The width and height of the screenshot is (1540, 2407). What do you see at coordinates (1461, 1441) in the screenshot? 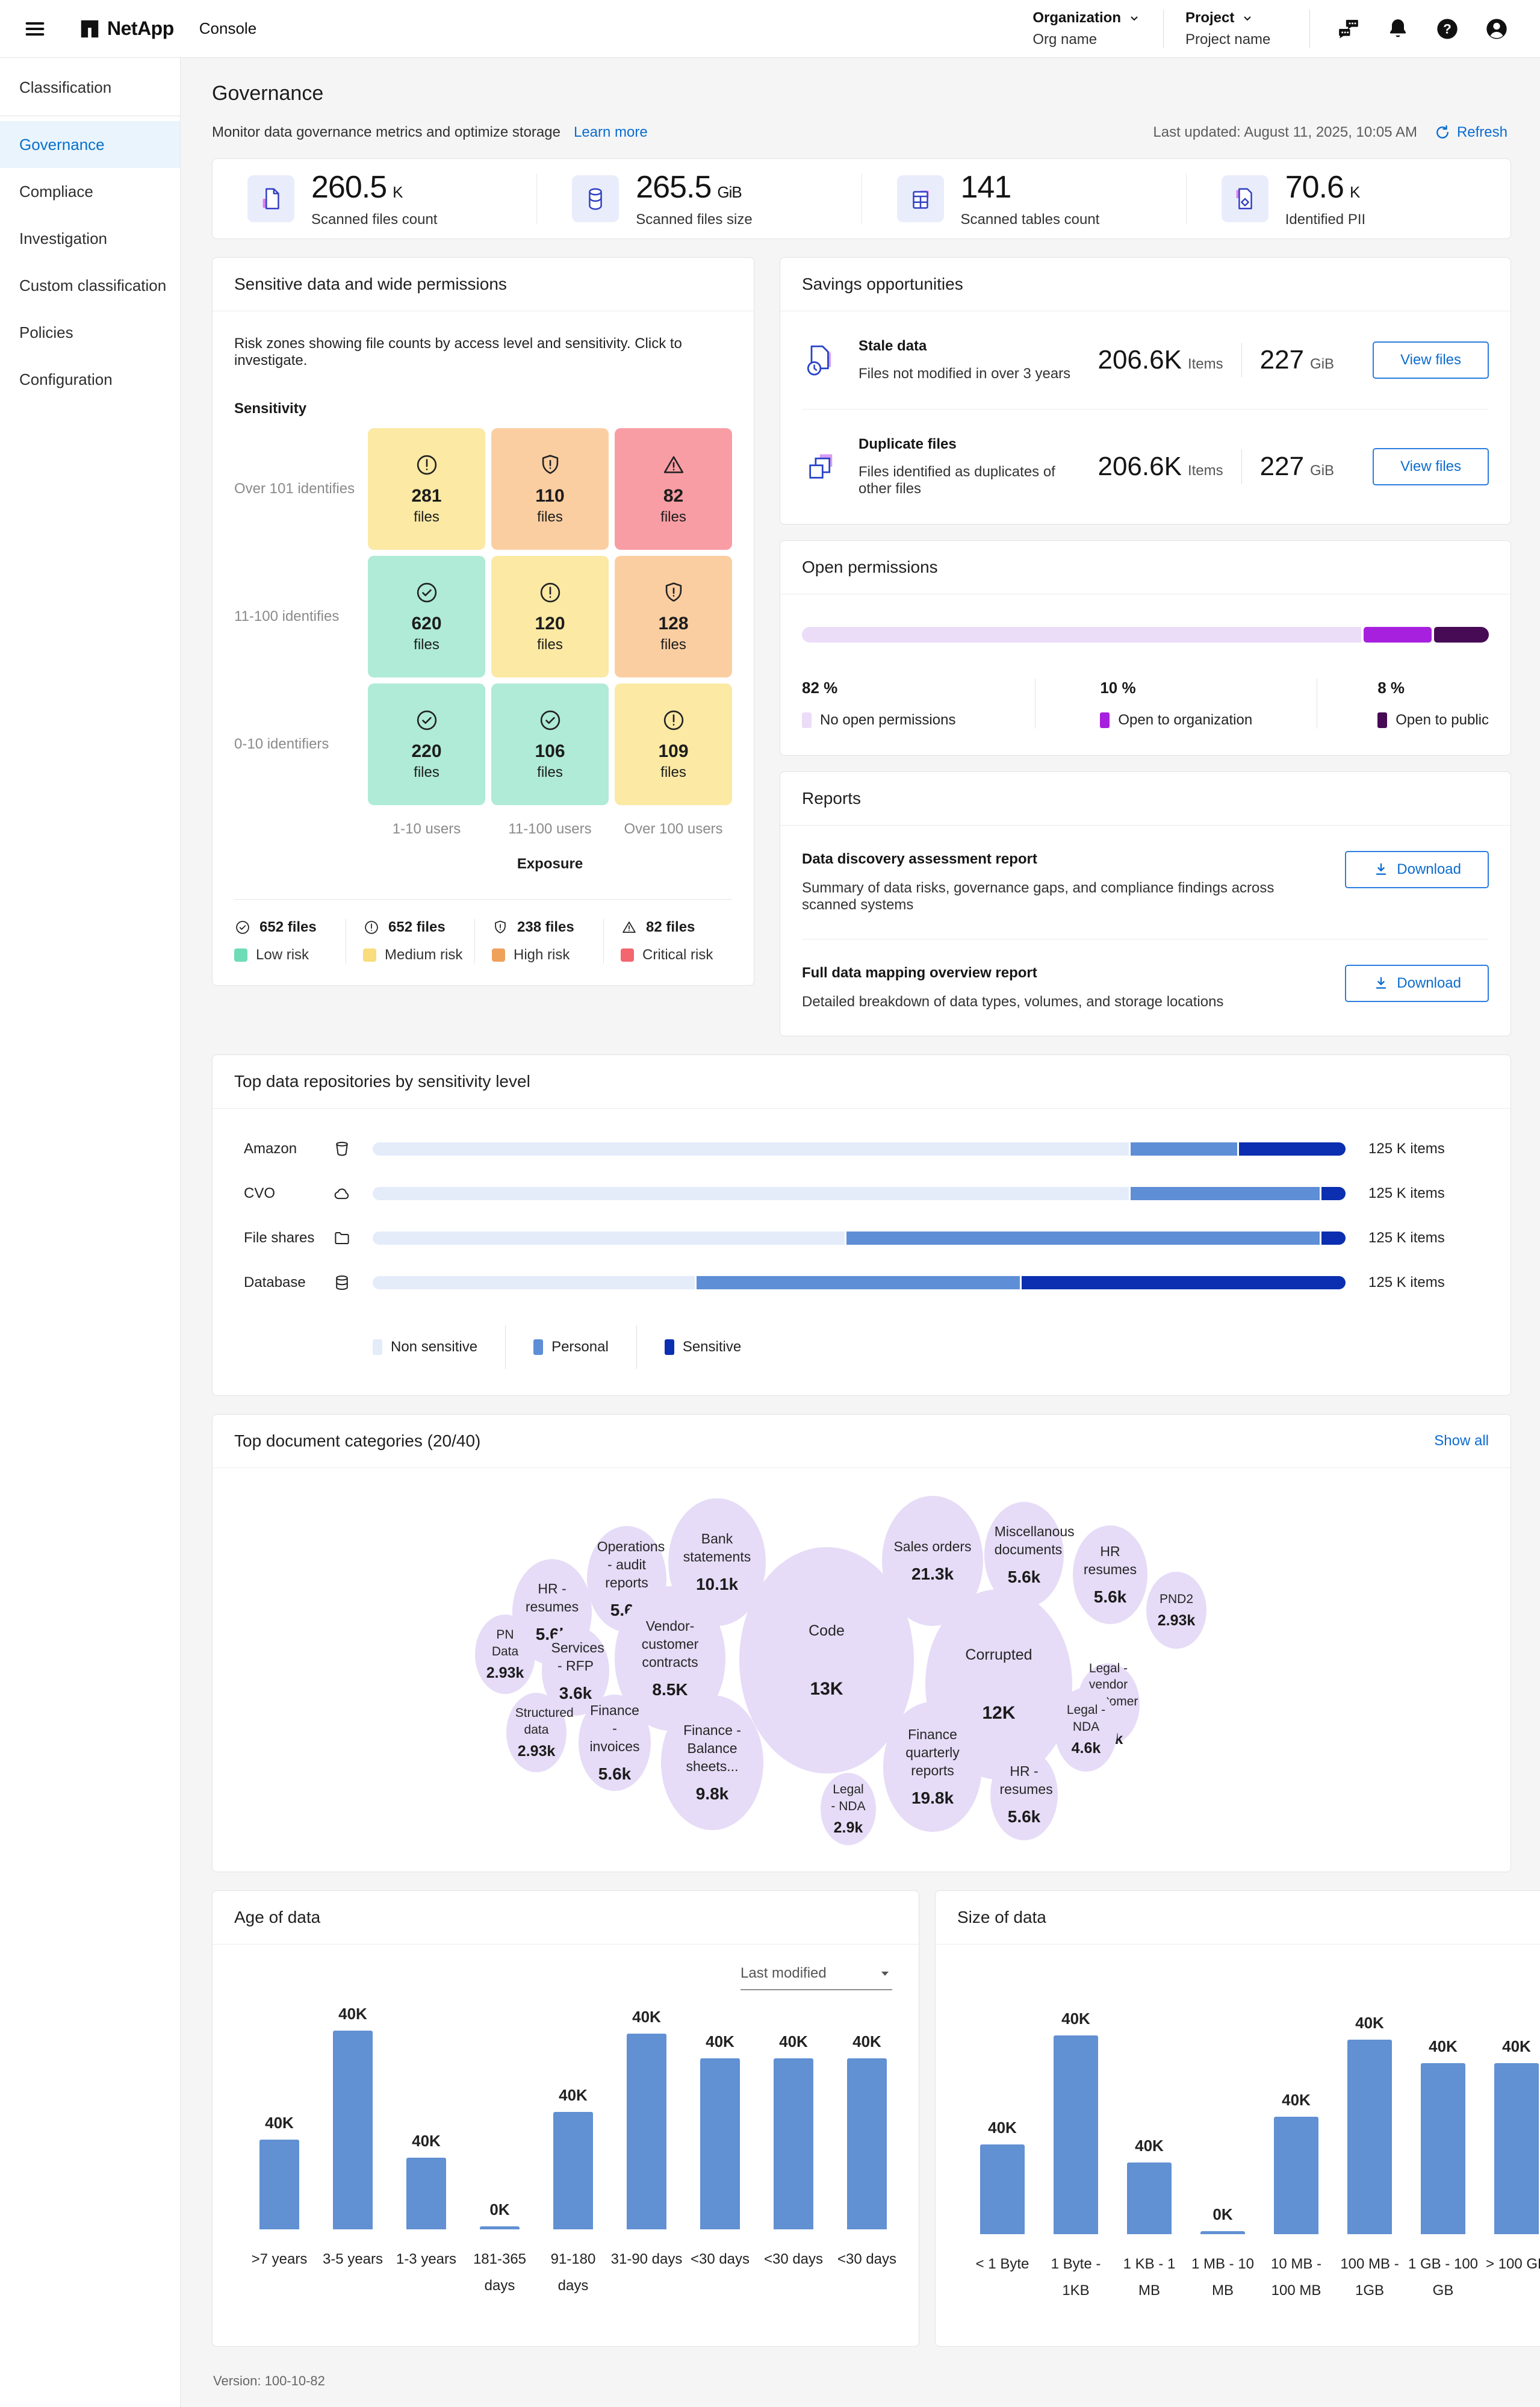
I see `show-all-link: Show all` at bounding box center [1461, 1441].